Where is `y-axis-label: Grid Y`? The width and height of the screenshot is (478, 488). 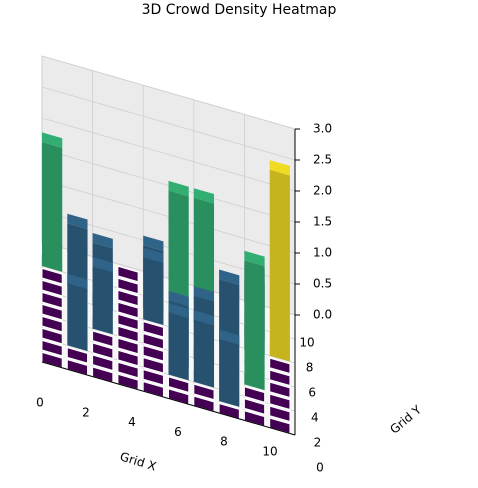 y-axis-label: Grid Y is located at coordinates (405, 419).